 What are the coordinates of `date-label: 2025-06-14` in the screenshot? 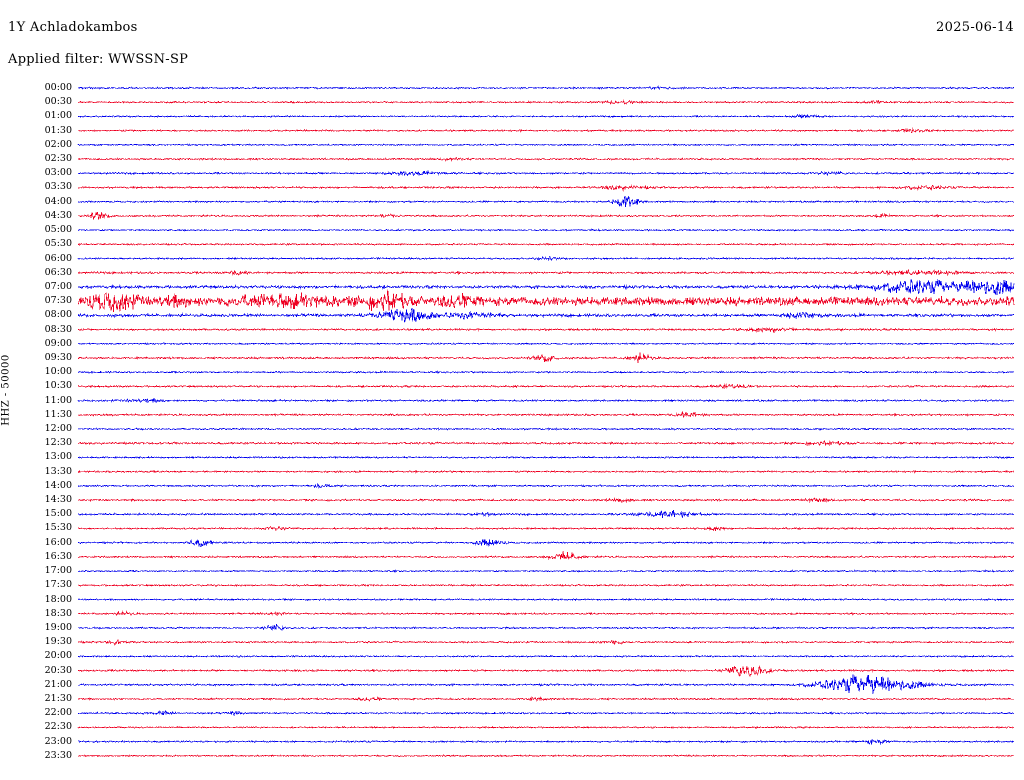 It's located at (975, 27).